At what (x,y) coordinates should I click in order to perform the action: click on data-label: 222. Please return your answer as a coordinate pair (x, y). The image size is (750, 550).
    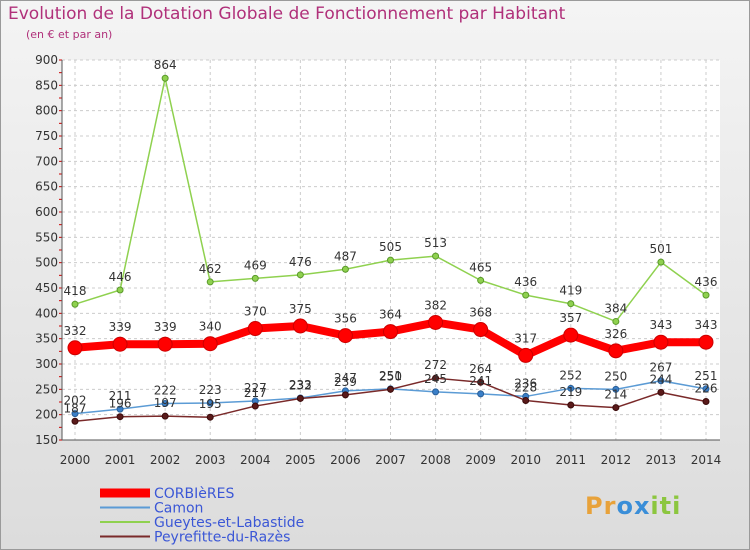
    Looking at the image, I should click on (165, 391).